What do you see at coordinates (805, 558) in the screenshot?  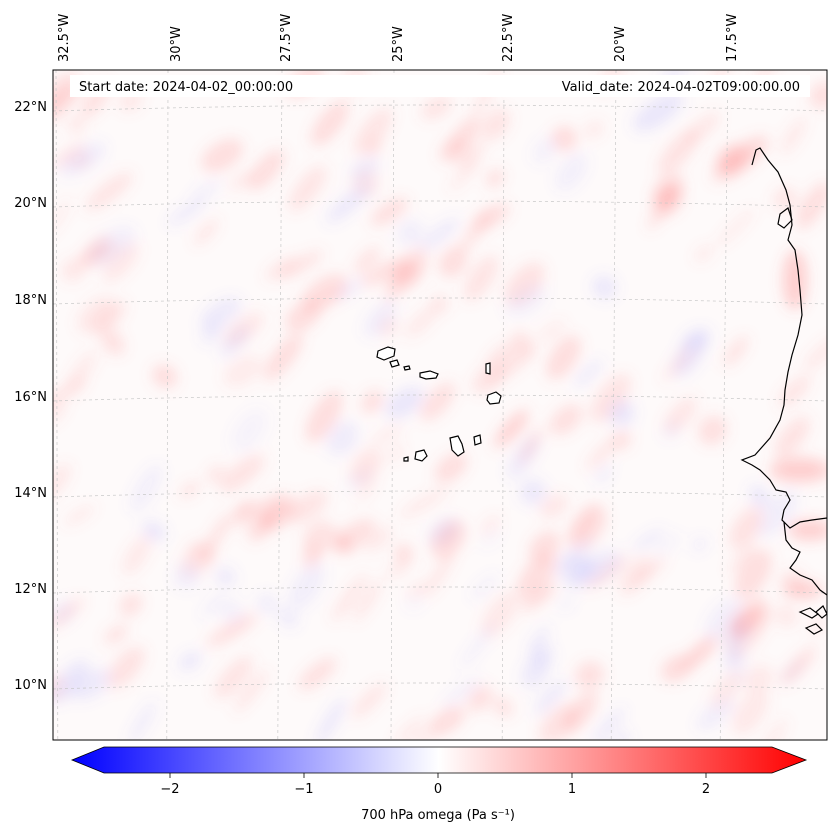 I see `senegambia-coast` at bounding box center [805, 558].